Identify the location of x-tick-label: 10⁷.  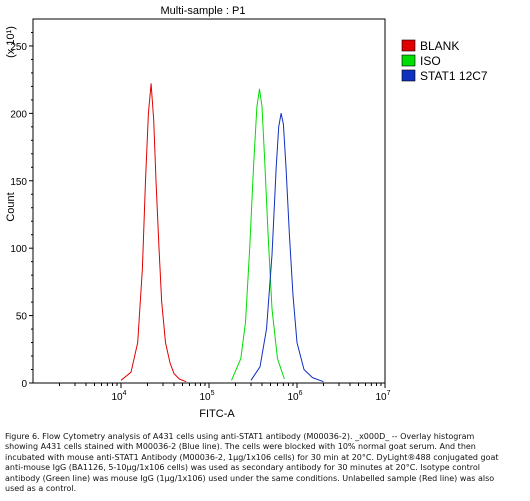
(382, 396).